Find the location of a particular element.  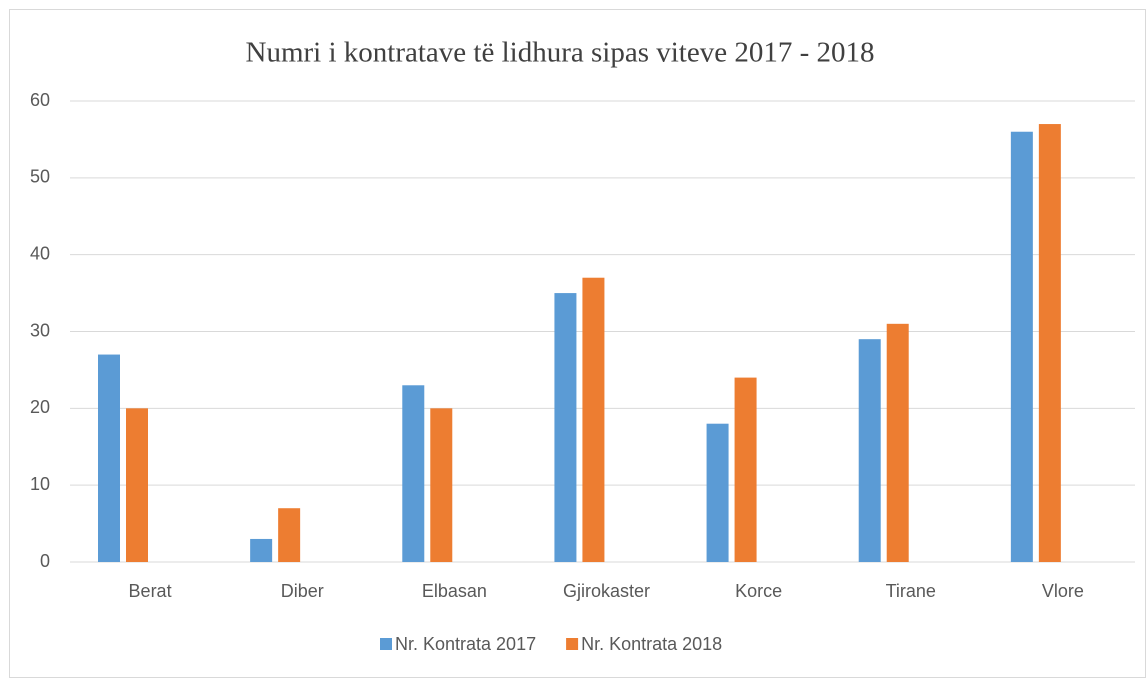

y-tick-label: 30 is located at coordinates (40, 330).